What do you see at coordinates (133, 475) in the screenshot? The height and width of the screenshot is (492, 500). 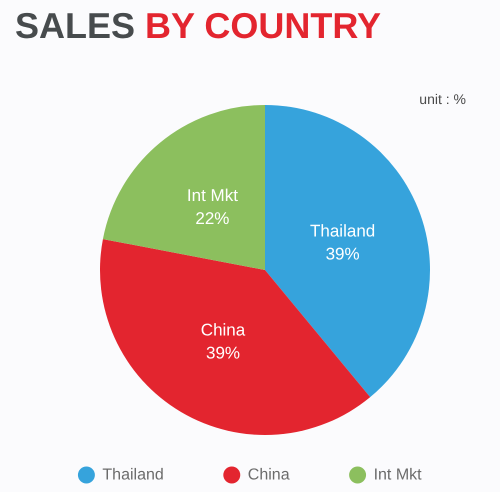 I see `legend-label: Thailand` at bounding box center [133, 475].